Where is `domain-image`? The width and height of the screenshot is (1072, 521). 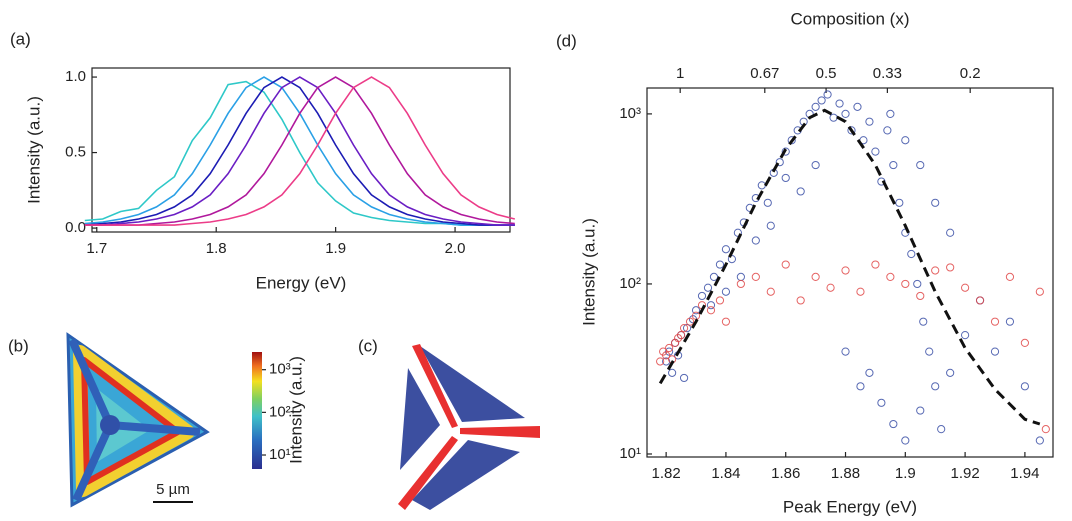 domain-image is located at coordinates (469, 427).